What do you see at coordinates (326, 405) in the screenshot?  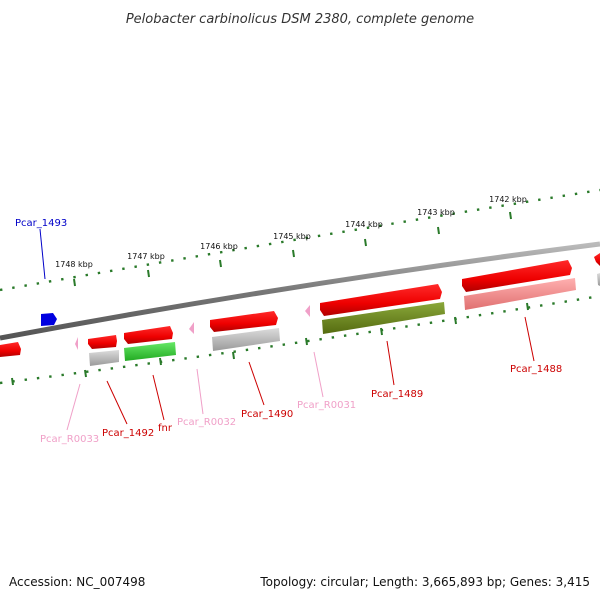 I see `gene-label-pcar-r0031: Pcar_R0031` at bounding box center [326, 405].